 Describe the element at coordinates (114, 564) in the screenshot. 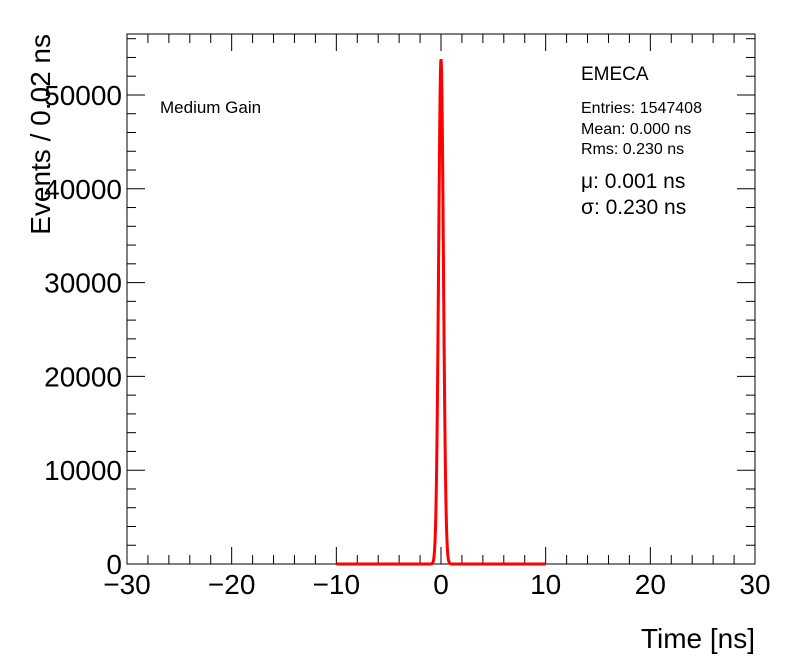

I see `y-tick-label: 0` at that location.